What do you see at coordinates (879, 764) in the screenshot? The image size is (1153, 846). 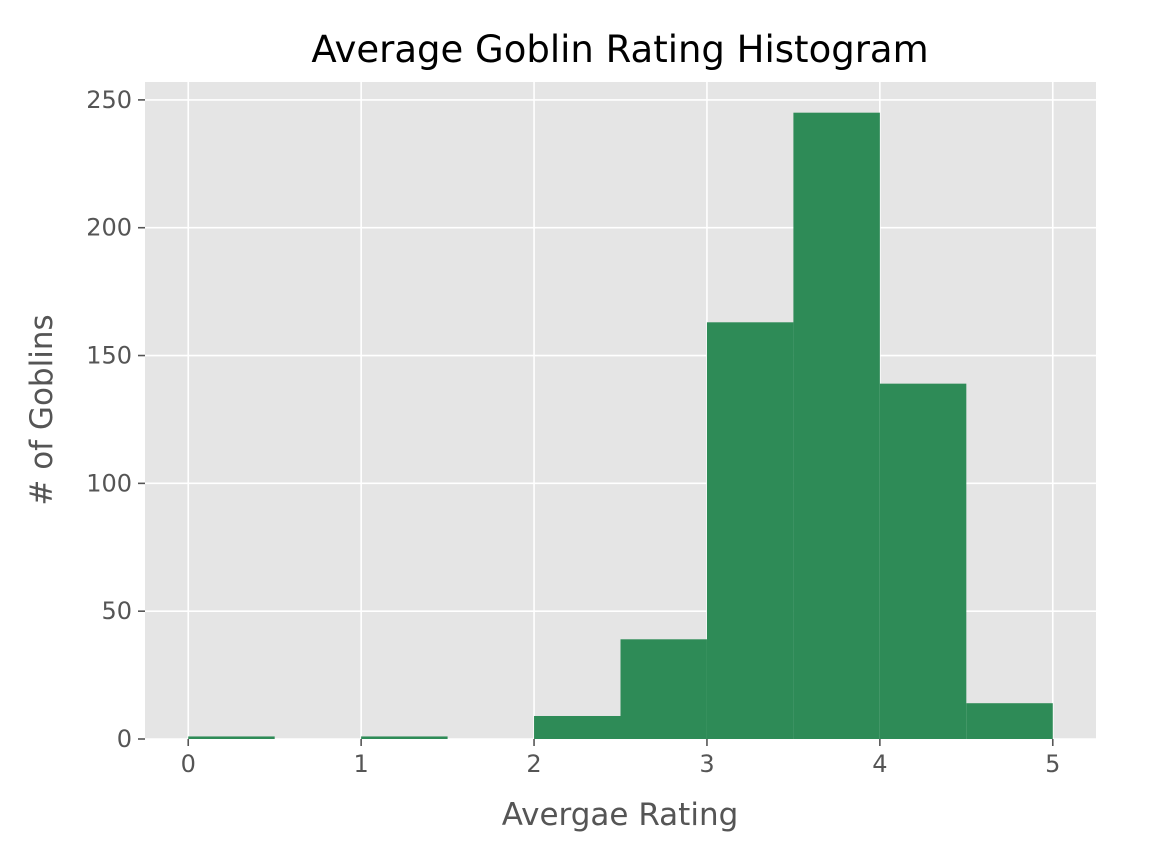 I see `x-tick-label: 4` at bounding box center [879, 764].